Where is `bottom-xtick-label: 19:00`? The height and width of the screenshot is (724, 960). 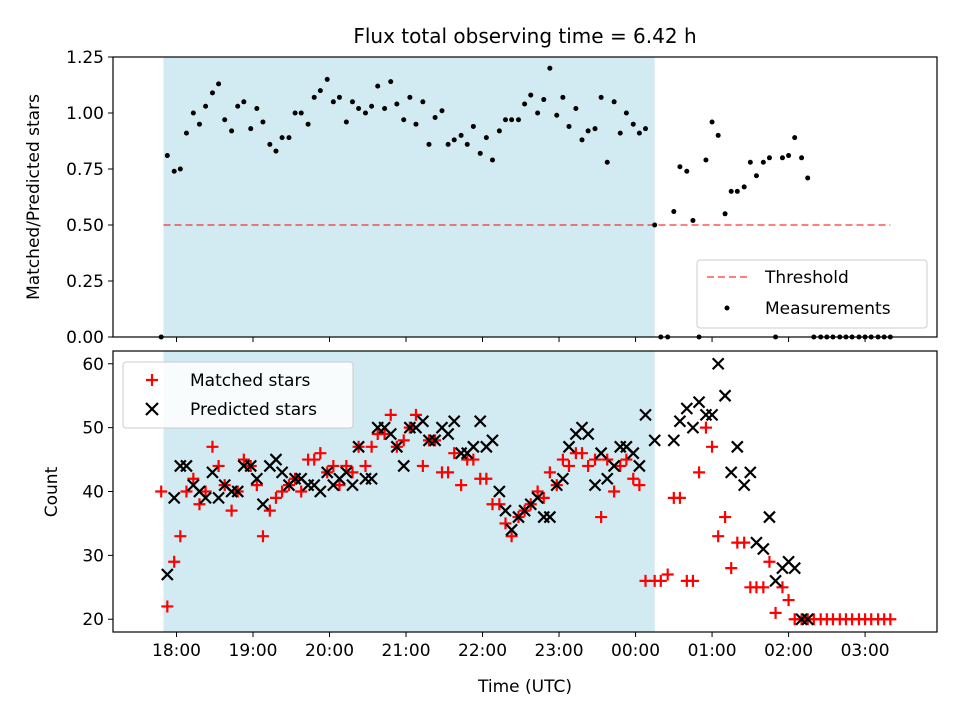 bottom-xtick-label: 19:00 is located at coordinates (253, 651).